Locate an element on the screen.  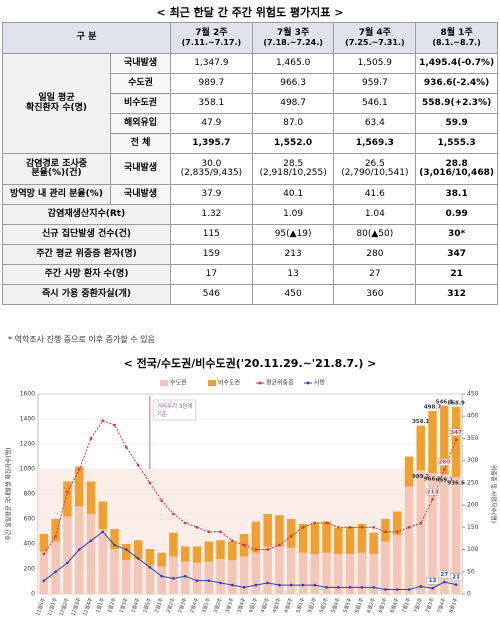
y-tick-label: 1000 is located at coordinates (27, 469).